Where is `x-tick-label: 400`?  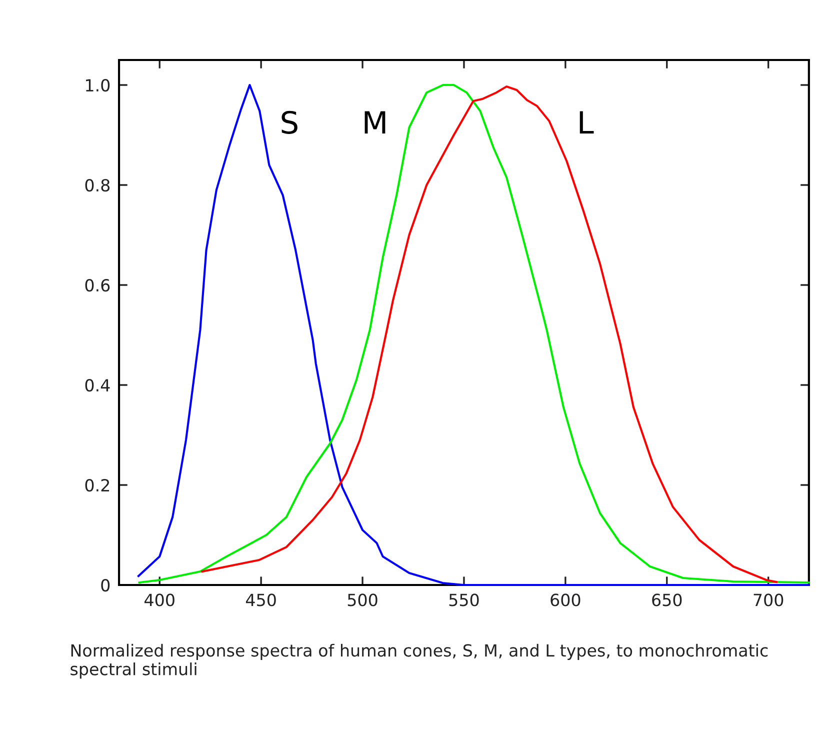
x-tick-label: 400 is located at coordinates (159, 600).